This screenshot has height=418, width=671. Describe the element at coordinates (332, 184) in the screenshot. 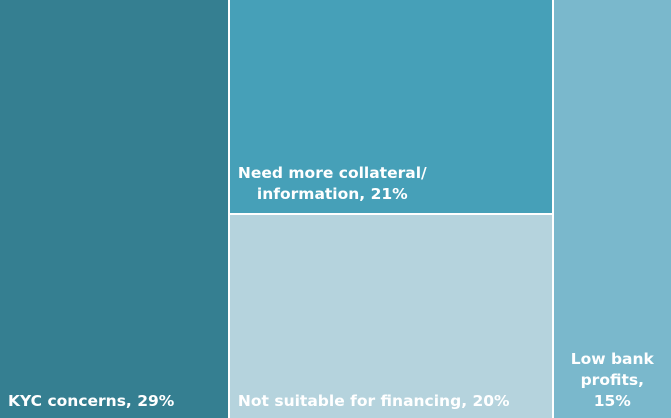

I see `tile-label-need-more-collateral: Need more collateral/ information, 21%` at that location.